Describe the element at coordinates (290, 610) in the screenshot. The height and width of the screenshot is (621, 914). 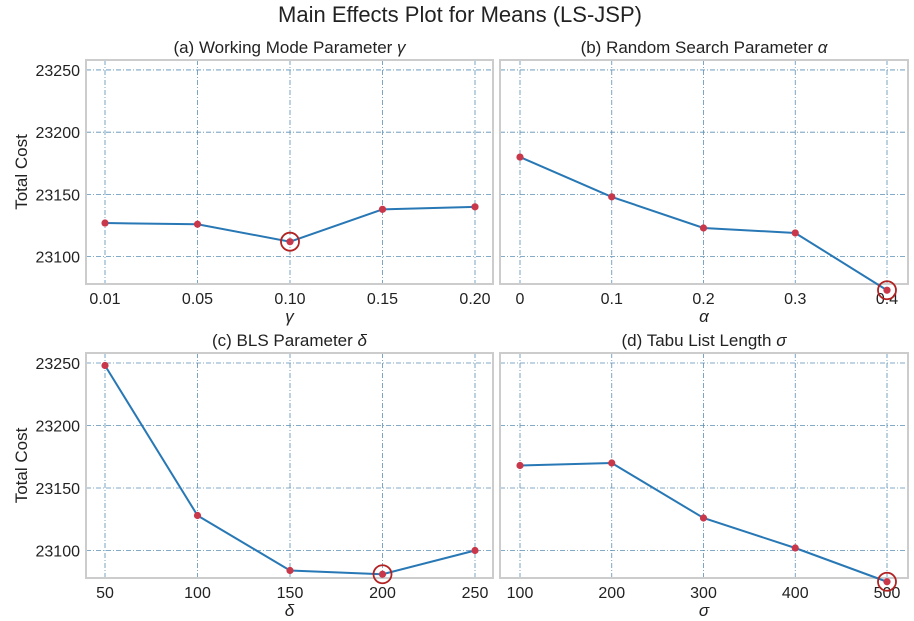
I see `x-axis-label: δ` at that location.